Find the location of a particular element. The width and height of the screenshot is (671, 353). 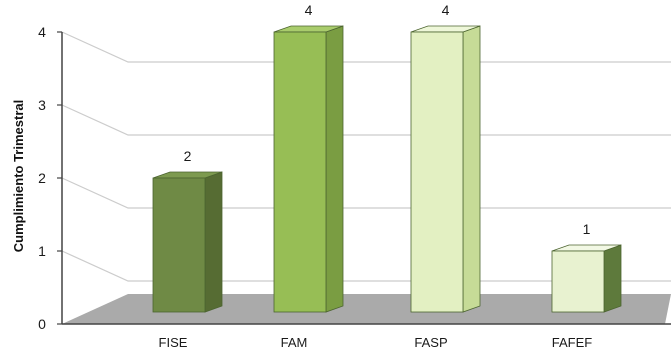

y-tick-label: 2 is located at coordinates (42, 178).